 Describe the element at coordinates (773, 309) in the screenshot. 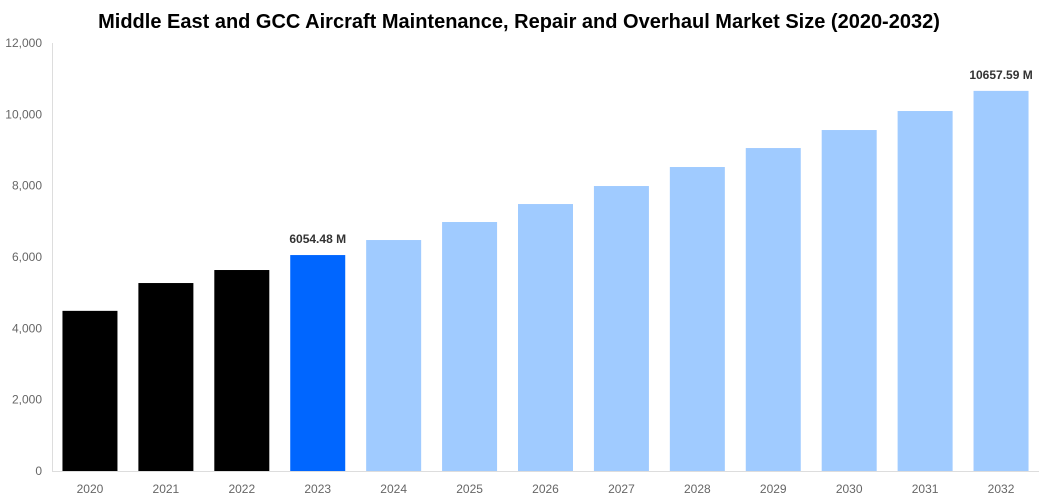

I see `bar-2029` at that location.